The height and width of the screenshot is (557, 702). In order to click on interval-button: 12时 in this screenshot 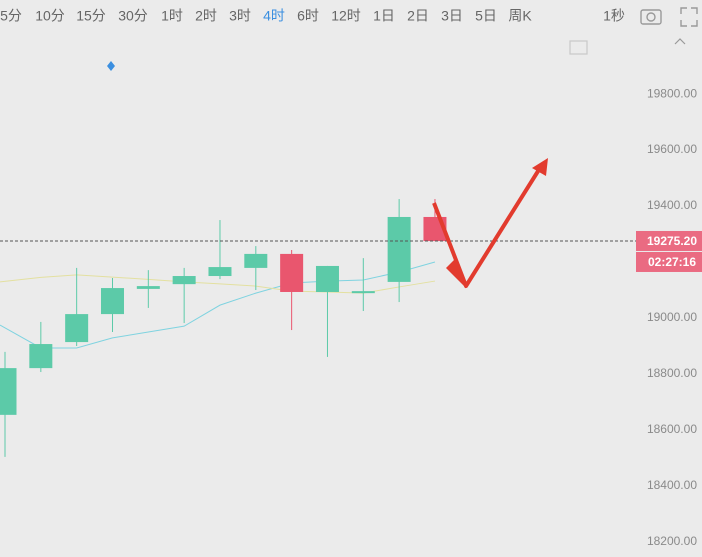, I will do `click(346, 16)`.